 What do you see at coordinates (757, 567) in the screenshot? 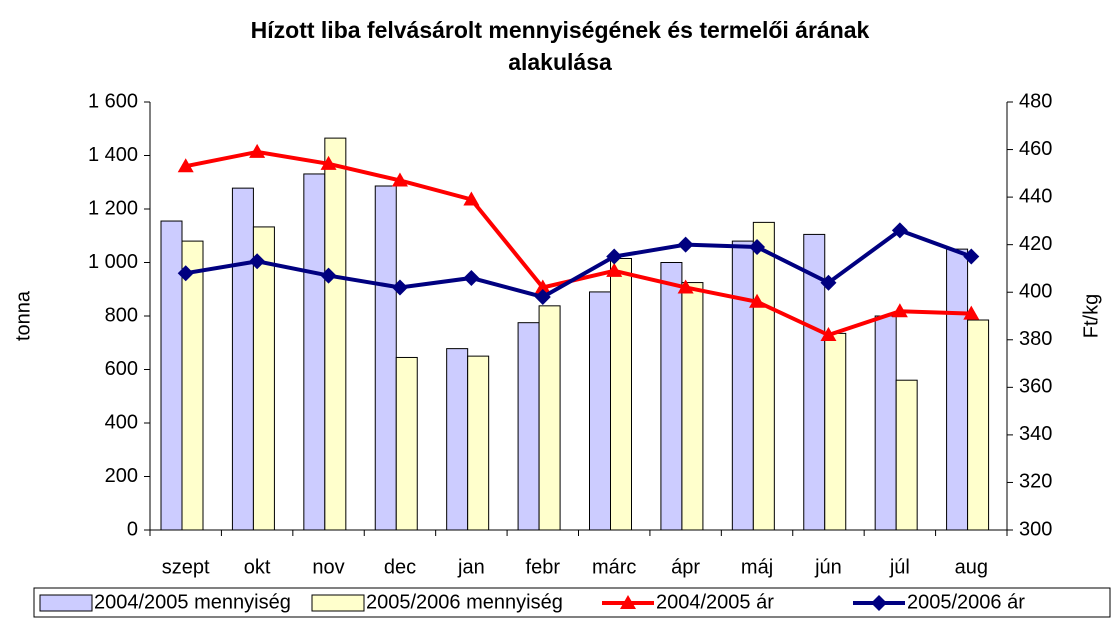
I see `x-tick-label: máj` at bounding box center [757, 567].